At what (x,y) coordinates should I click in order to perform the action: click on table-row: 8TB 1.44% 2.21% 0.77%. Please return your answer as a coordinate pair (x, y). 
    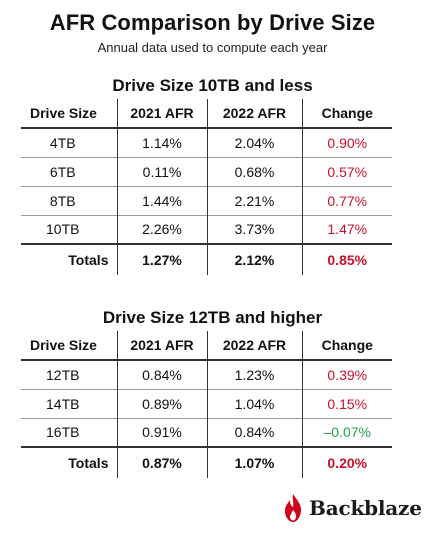
    Looking at the image, I should click on (206, 200).